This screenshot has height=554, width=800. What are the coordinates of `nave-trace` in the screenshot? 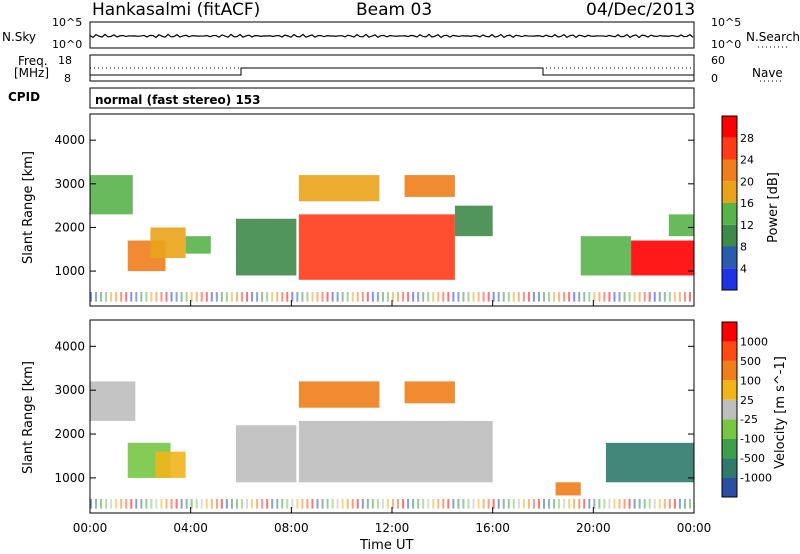 It's located at (392, 71).